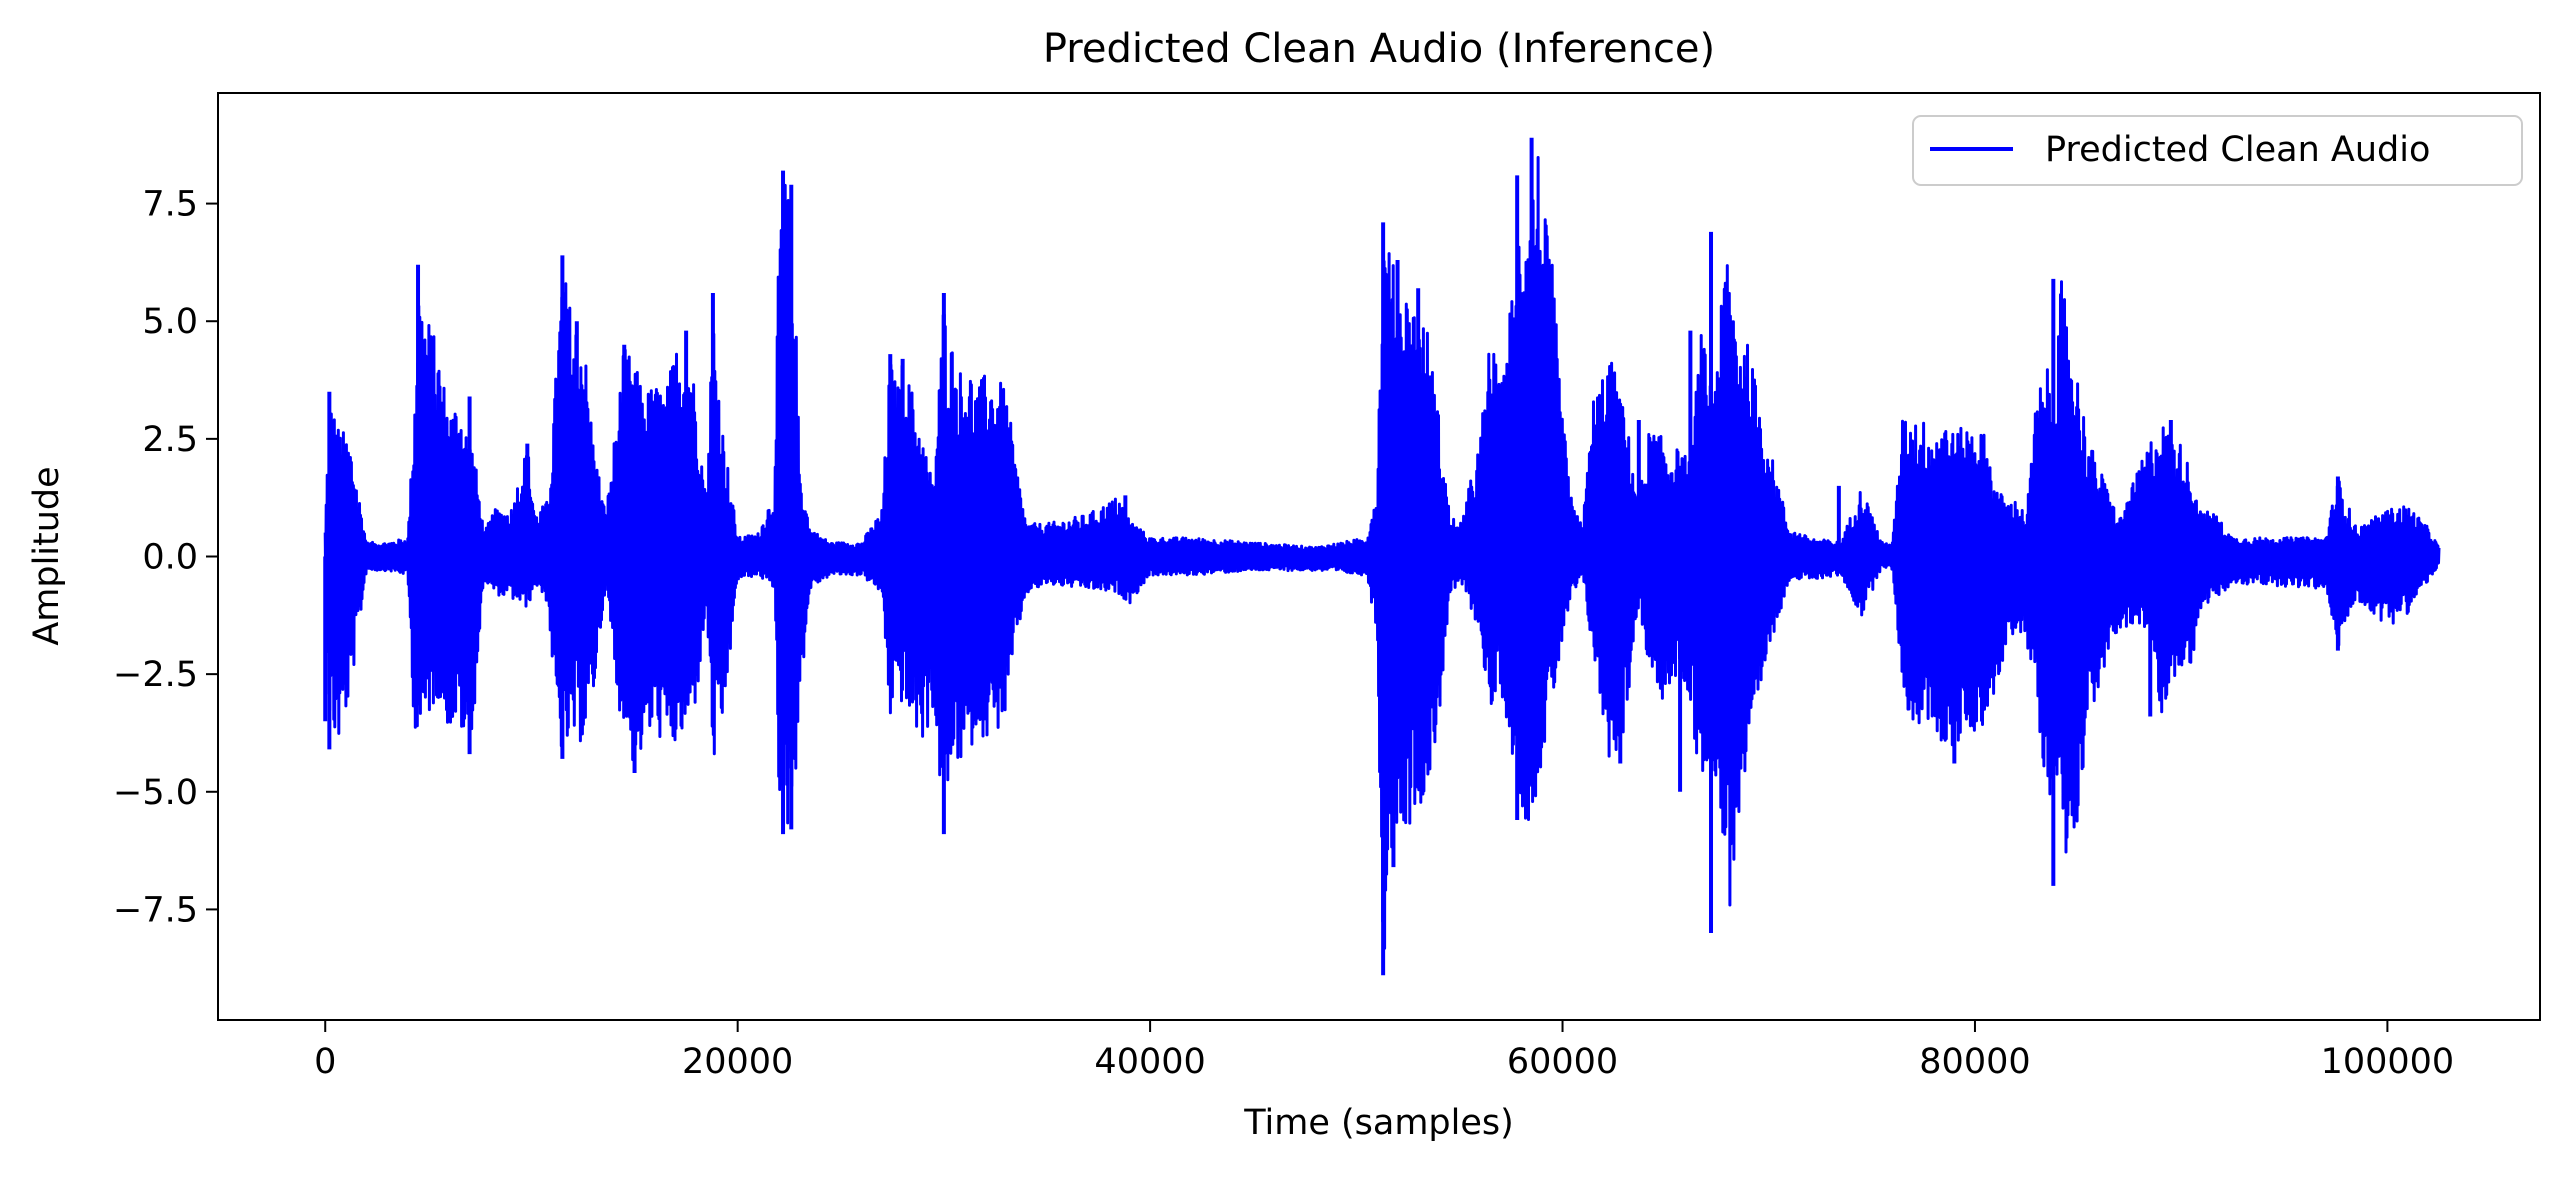 The height and width of the screenshot is (1177, 2571). I want to click on legend-label: Predicted Clean Audio, so click(2237, 150).